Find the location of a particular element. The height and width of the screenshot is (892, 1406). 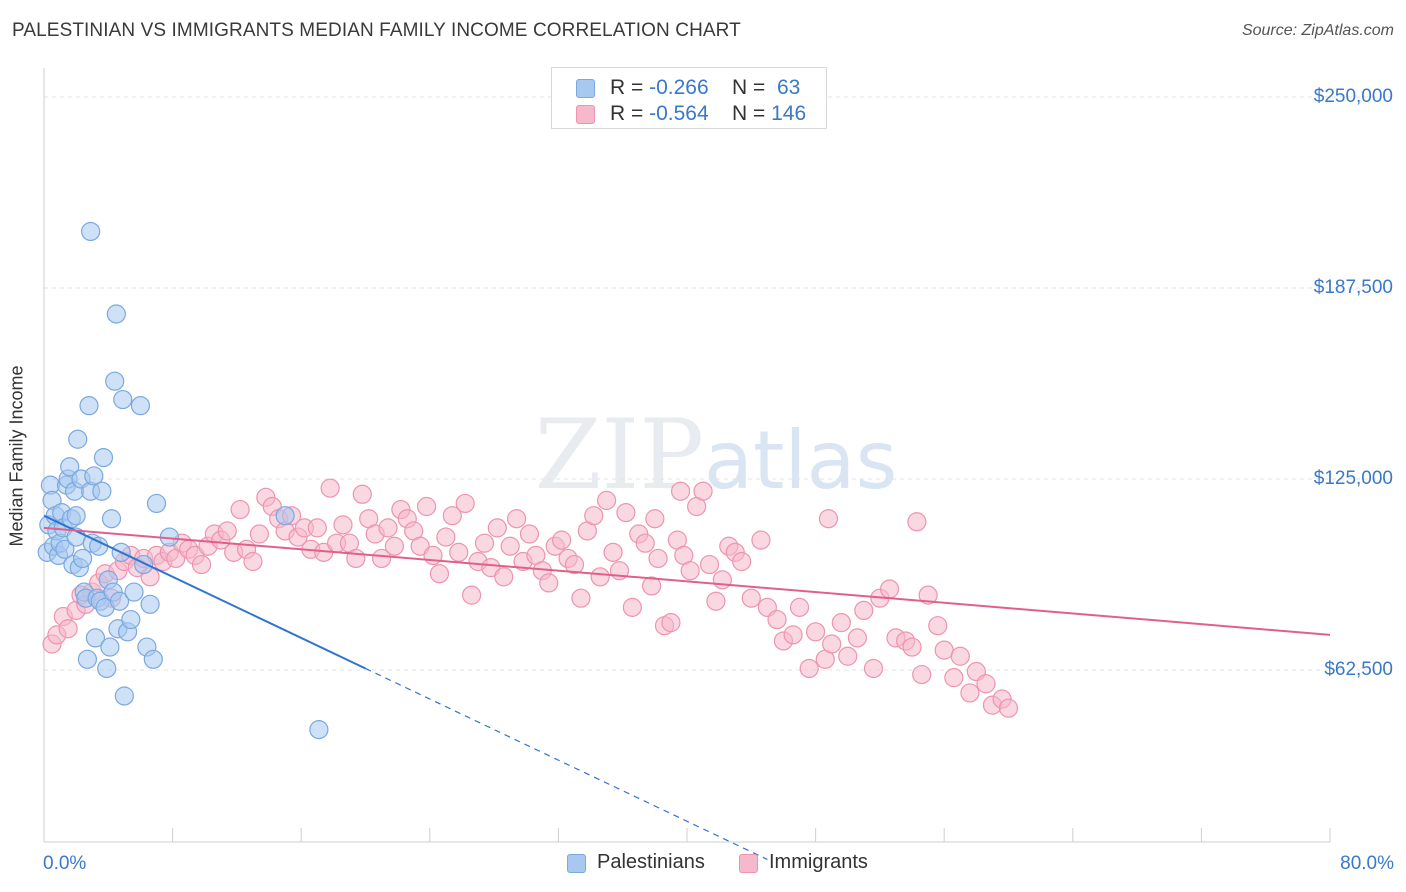

palestinians-legend-swatch is located at coordinates (576, 863).